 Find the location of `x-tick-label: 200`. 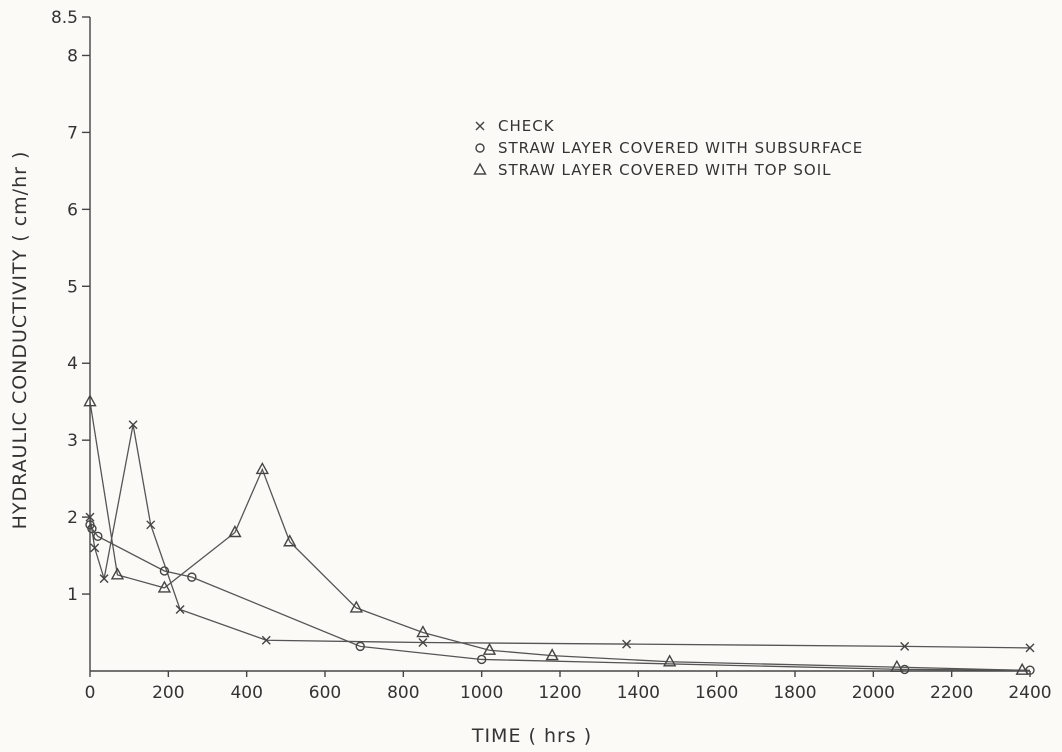

x-tick-label: 200 is located at coordinates (168, 693).